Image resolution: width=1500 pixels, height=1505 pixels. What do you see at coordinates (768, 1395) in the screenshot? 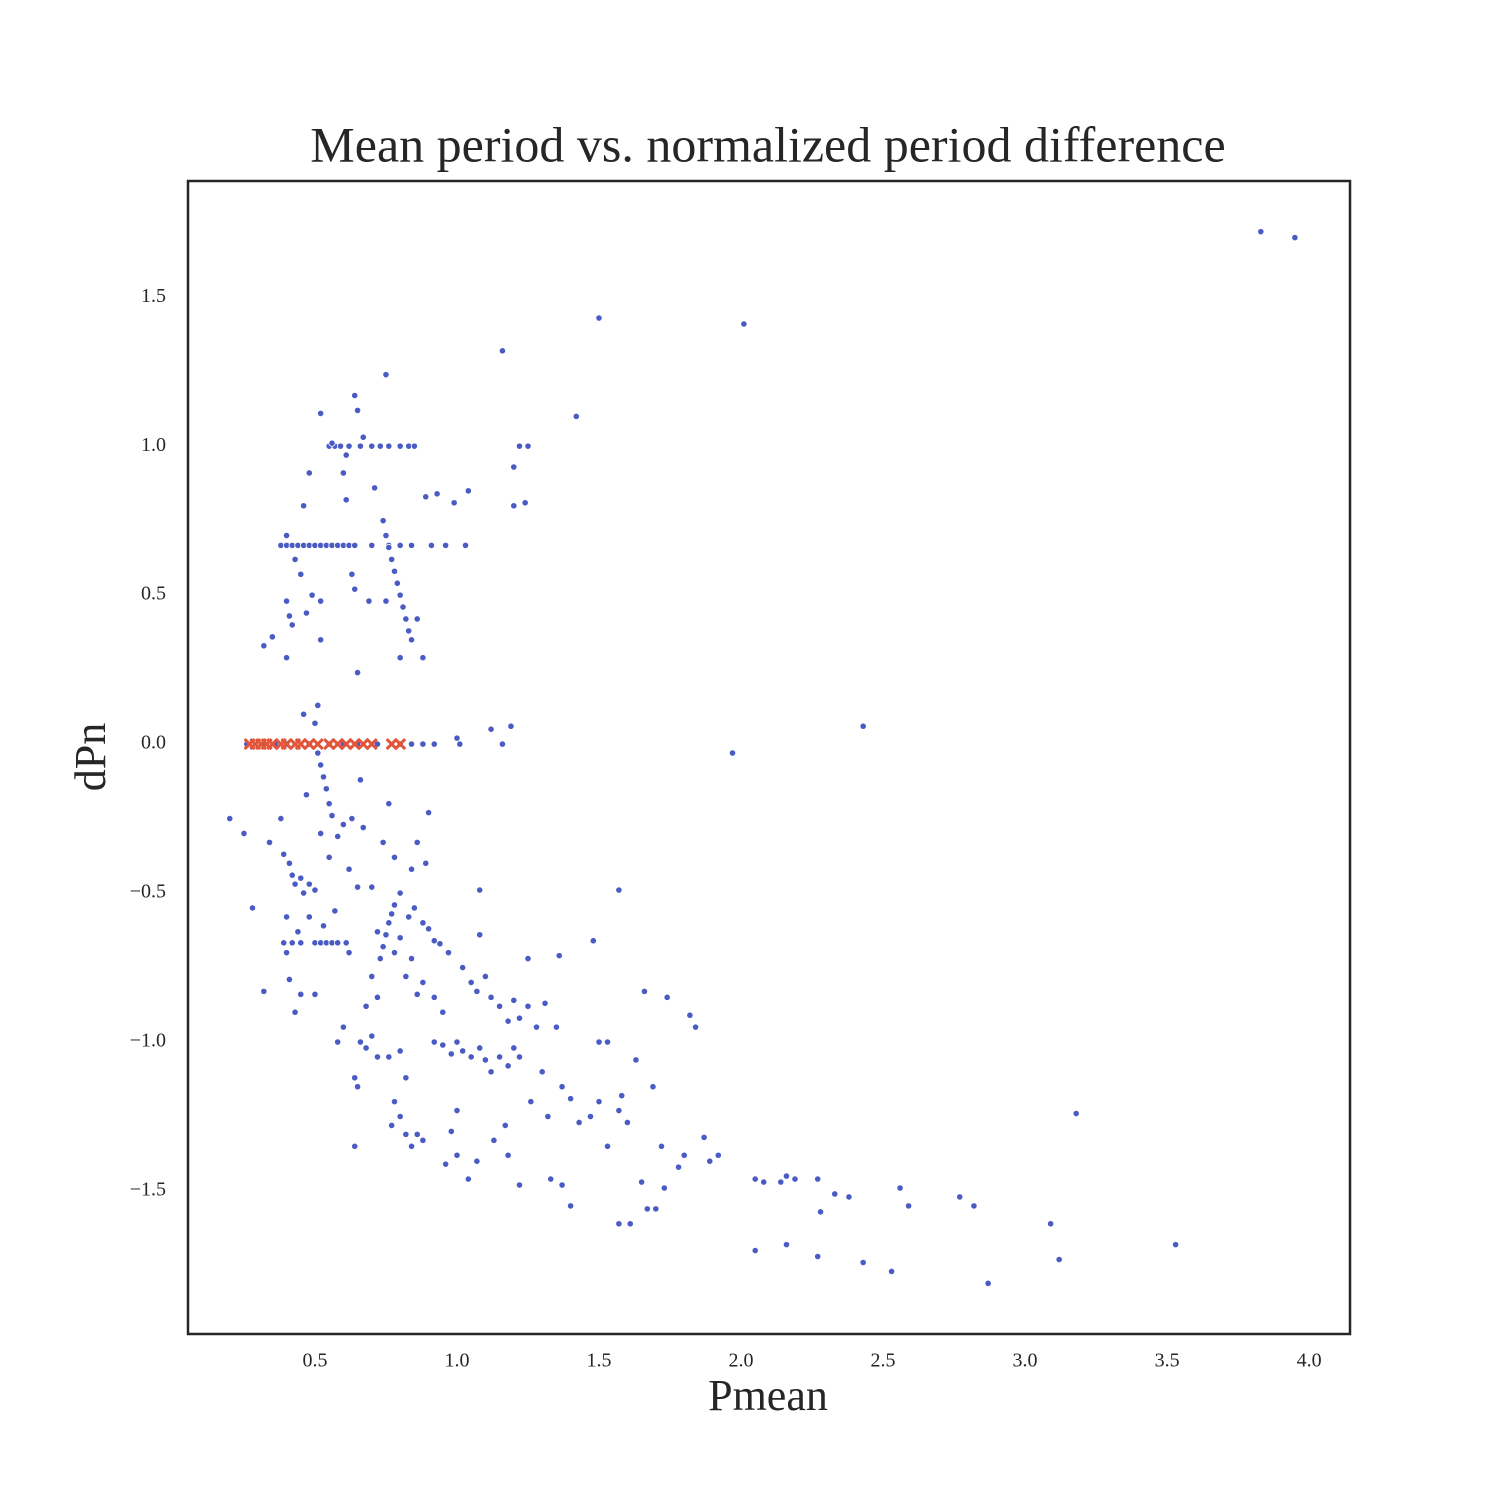
I see `x-axis-label: Pmean` at bounding box center [768, 1395].